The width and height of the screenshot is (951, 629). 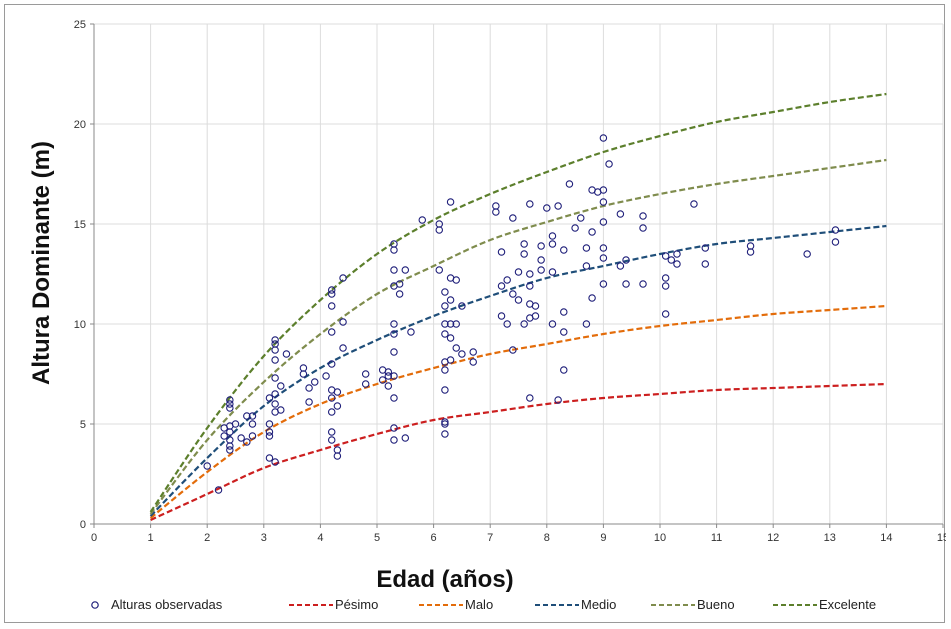 I want to click on y-tick-label: 20, so click(x=80, y=125).